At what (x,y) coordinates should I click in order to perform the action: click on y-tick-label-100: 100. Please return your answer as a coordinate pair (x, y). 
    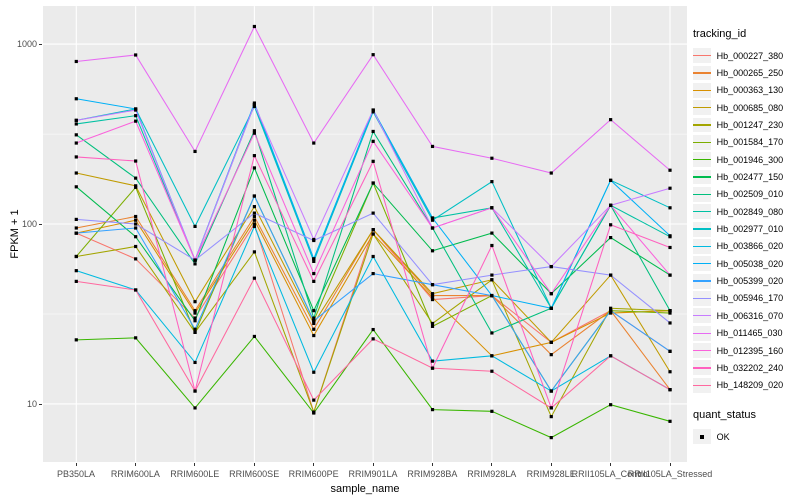
    Looking at the image, I should click on (29, 224).